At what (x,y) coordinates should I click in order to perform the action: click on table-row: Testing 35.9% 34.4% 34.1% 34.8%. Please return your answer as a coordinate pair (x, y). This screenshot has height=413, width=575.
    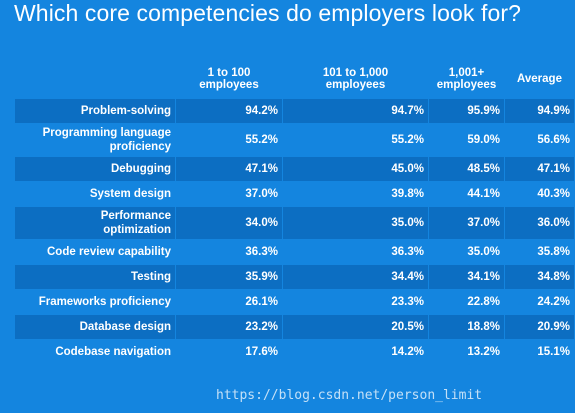
    Looking at the image, I should click on (294, 277).